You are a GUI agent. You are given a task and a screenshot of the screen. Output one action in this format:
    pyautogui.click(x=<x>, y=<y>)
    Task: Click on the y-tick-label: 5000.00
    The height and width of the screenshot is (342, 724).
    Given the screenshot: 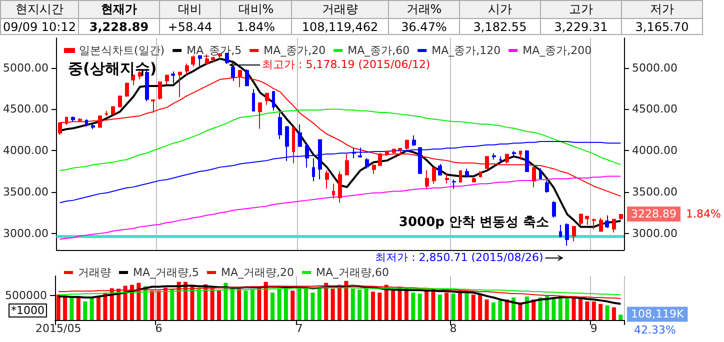 What is the action you would take?
    pyautogui.click(x=25, y=67)
    